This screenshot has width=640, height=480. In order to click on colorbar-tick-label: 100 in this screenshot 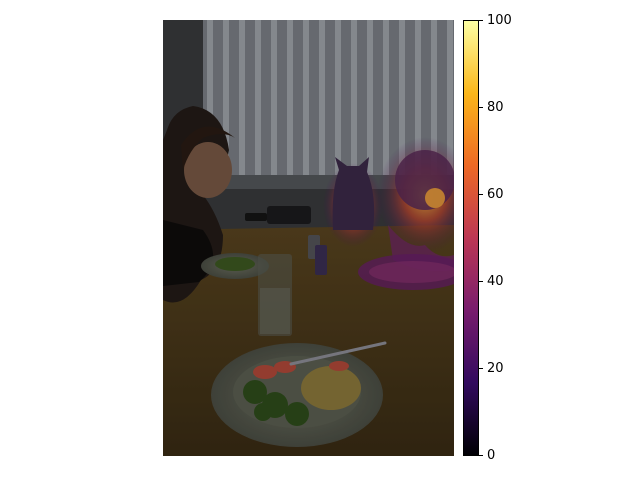, I will do `click(499, 20)`.